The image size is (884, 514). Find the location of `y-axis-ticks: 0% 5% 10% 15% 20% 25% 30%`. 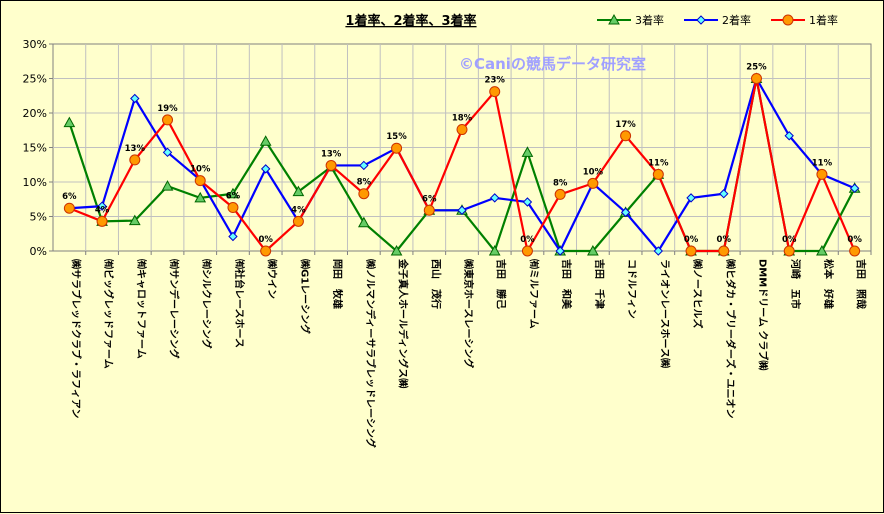

y-axis-ticks: 0% 5% 10% 15% 20% 25% 30% is located at coordinates (38, 148).